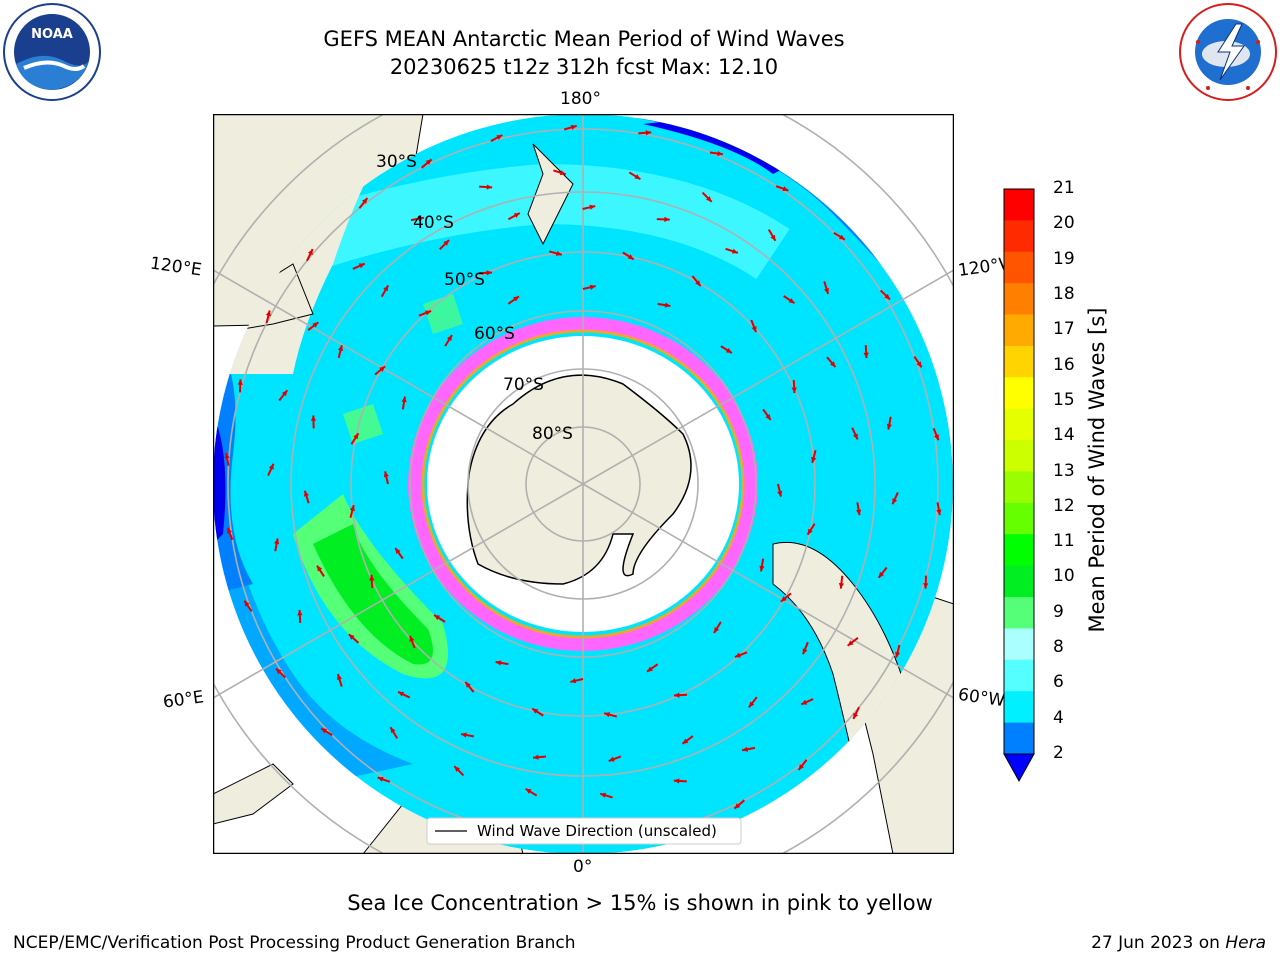  I want to click on lat-label-40s: 40°S, so click(433, 223).